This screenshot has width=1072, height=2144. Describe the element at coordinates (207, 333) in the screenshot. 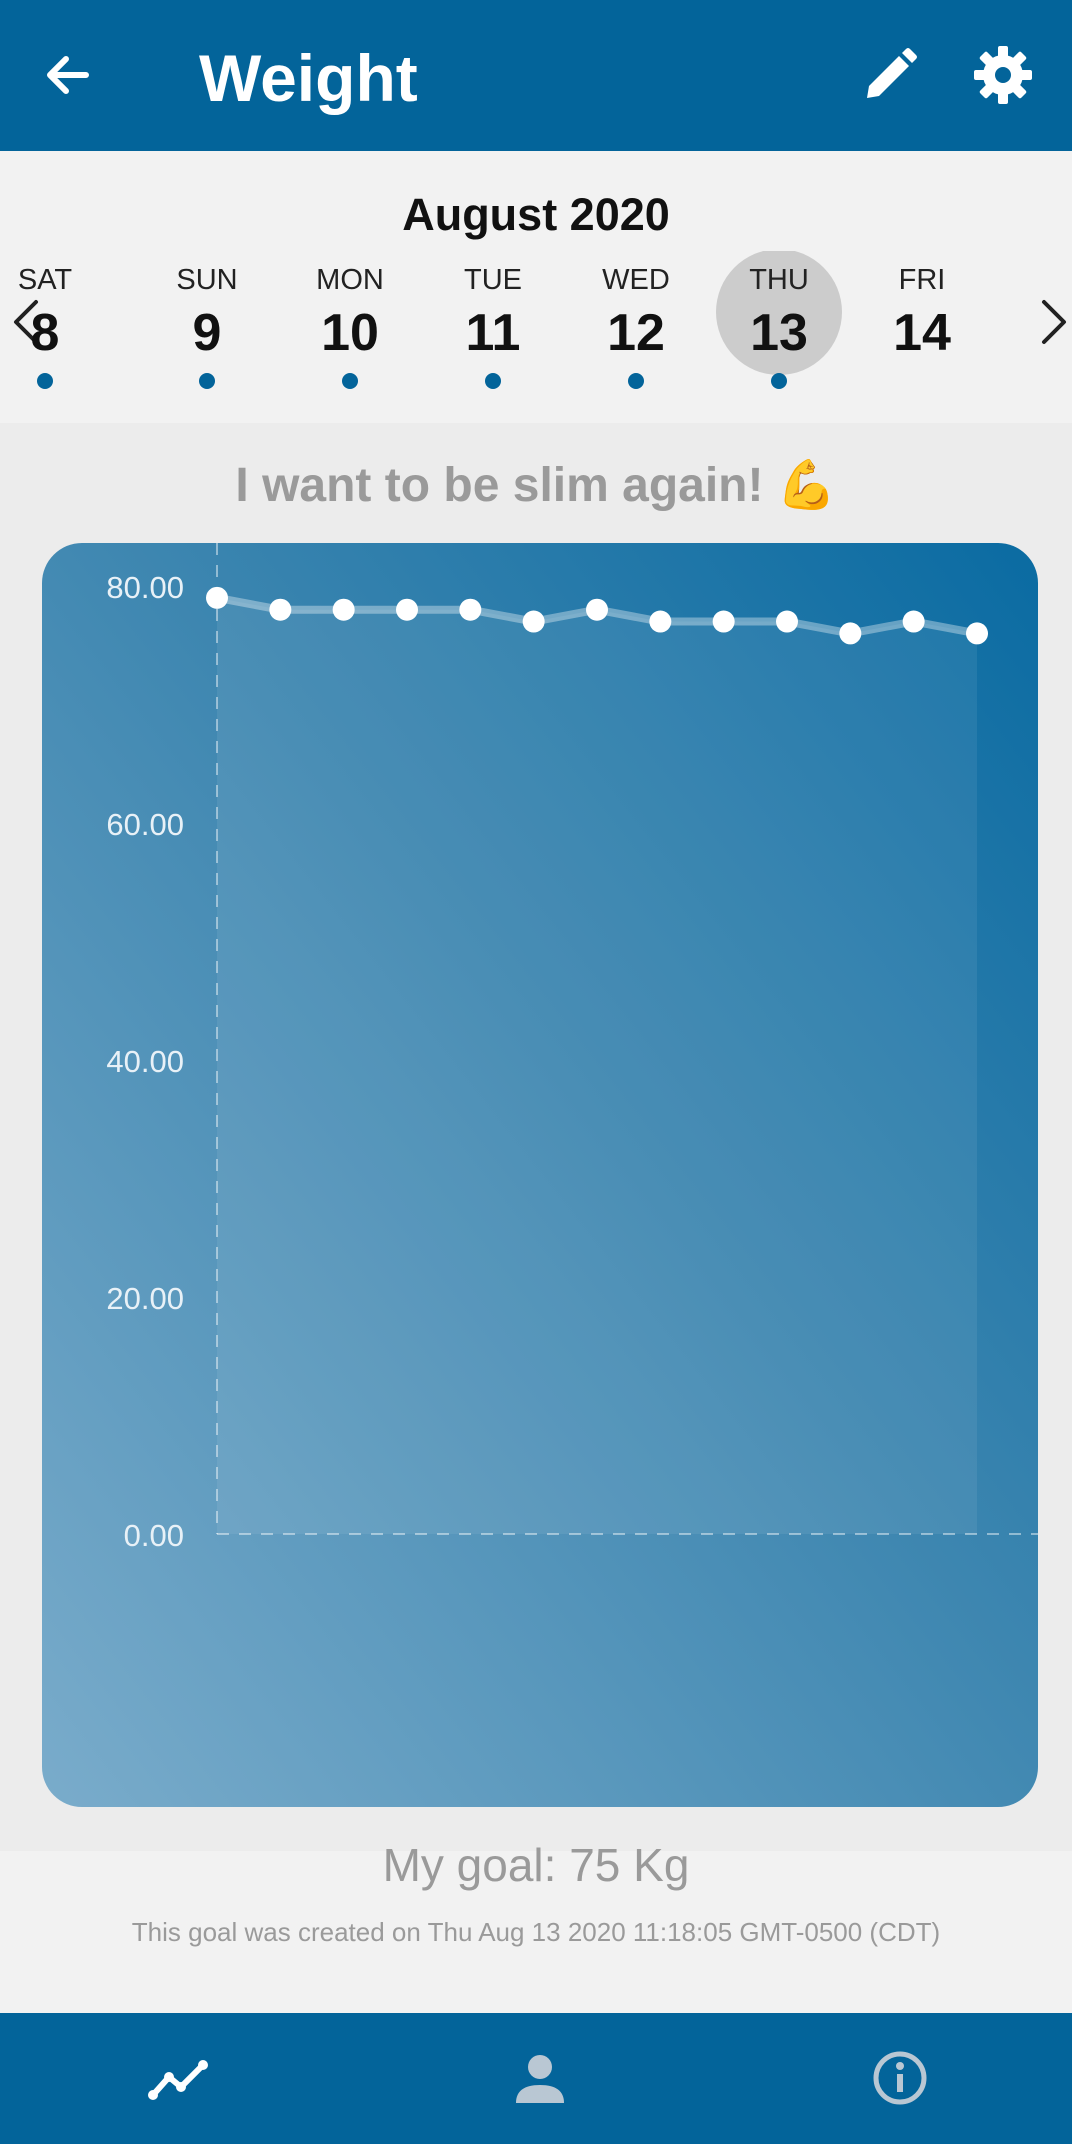

I see `day-number: 9` at that location.